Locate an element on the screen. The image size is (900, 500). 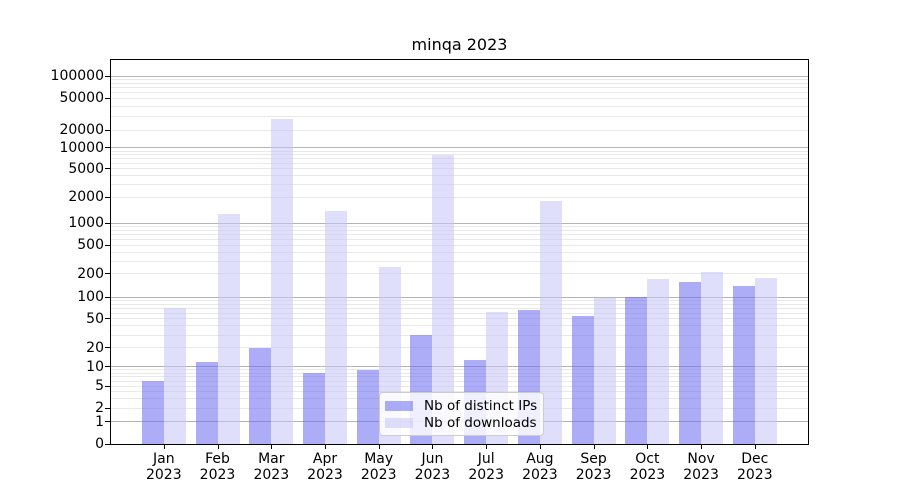
y-tick-label: 2 is located at coordinates (99, 408).